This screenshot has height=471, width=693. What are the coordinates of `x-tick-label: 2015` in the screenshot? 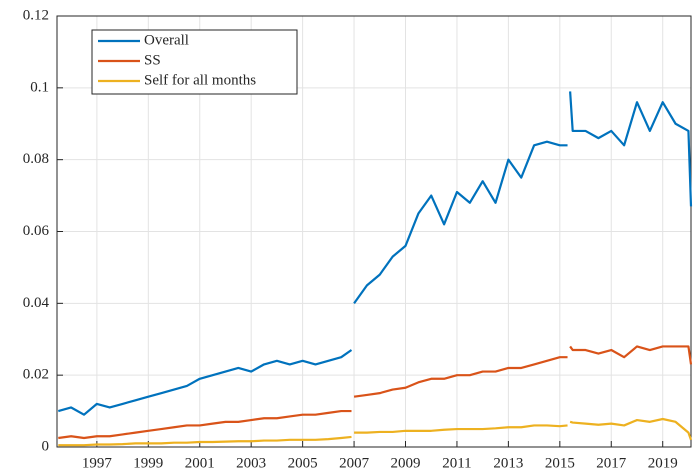 It's located at (560, 463).